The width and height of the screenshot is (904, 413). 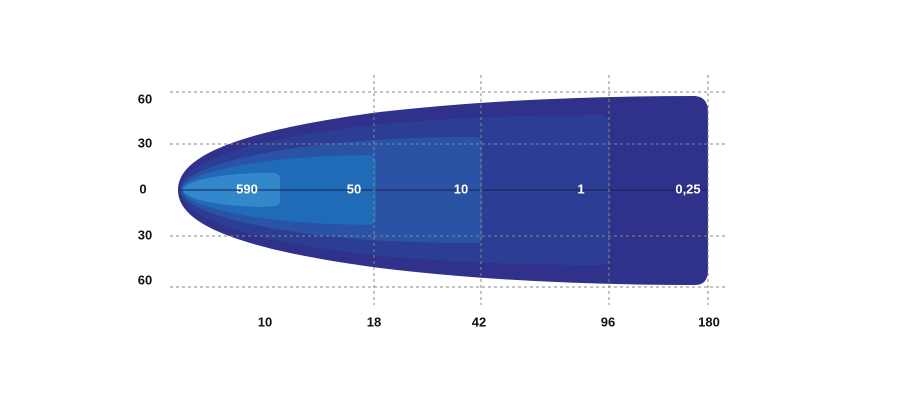 What do you see at coordinates (354, 188) in the screenshot?
I see `zone-label: 50` at bounding box center [354, 188].